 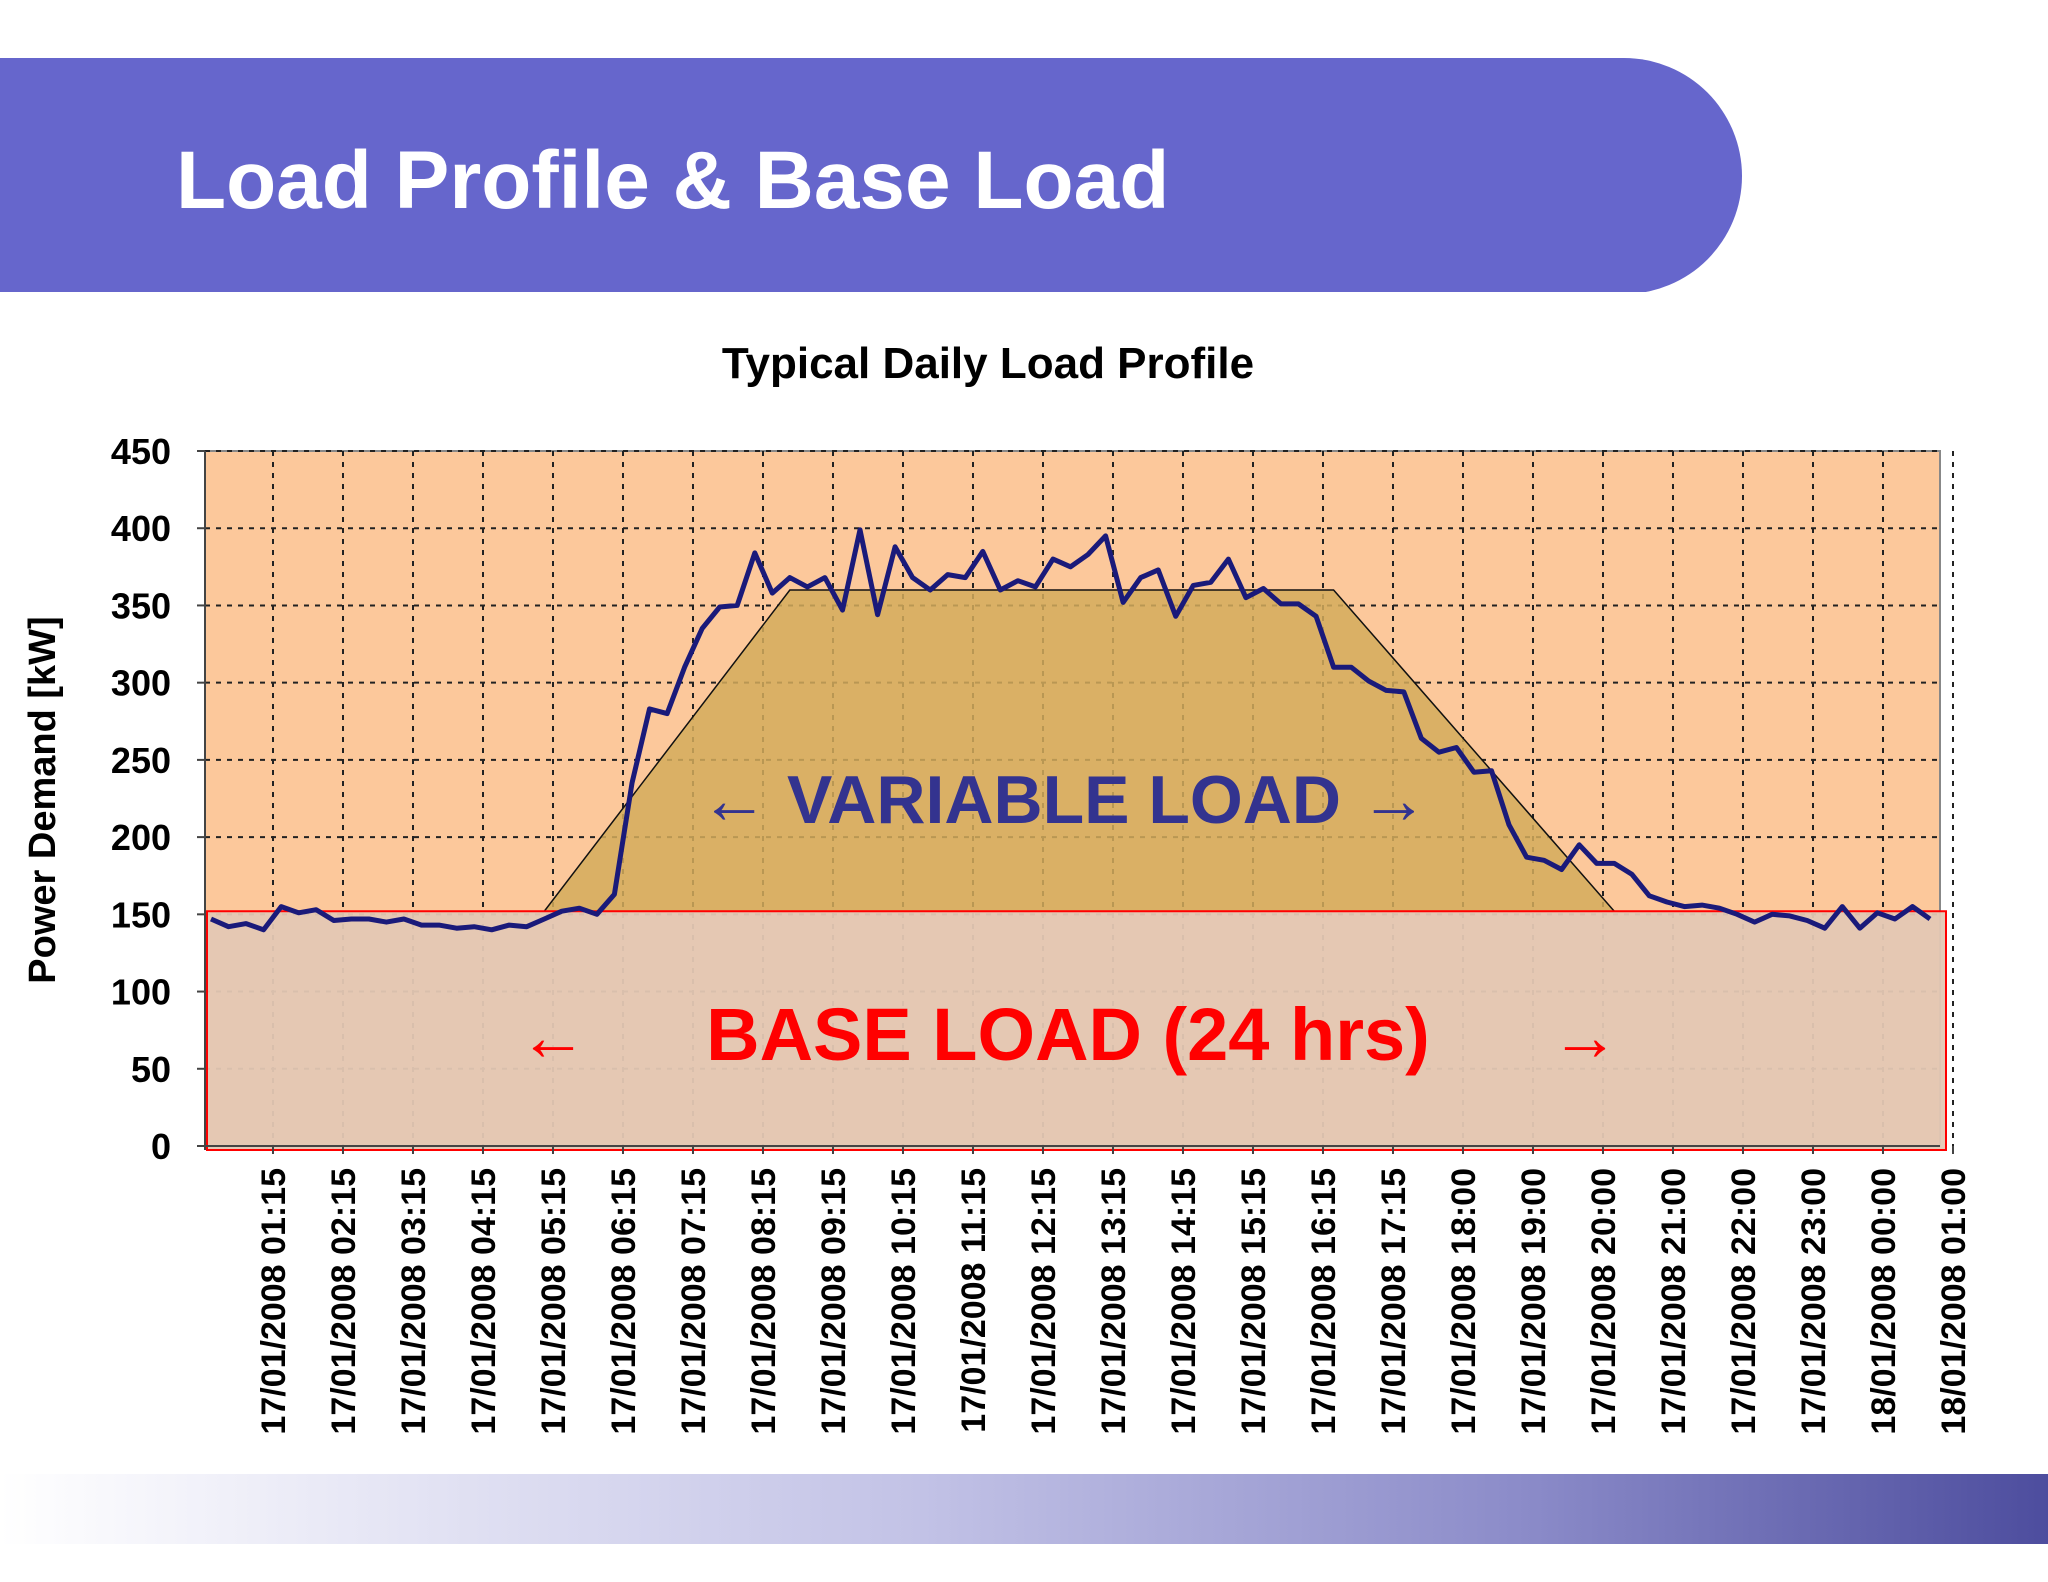 I want to click on x-tick-label: 17/01/2008 15:15, so click(x=1254, y=1301).